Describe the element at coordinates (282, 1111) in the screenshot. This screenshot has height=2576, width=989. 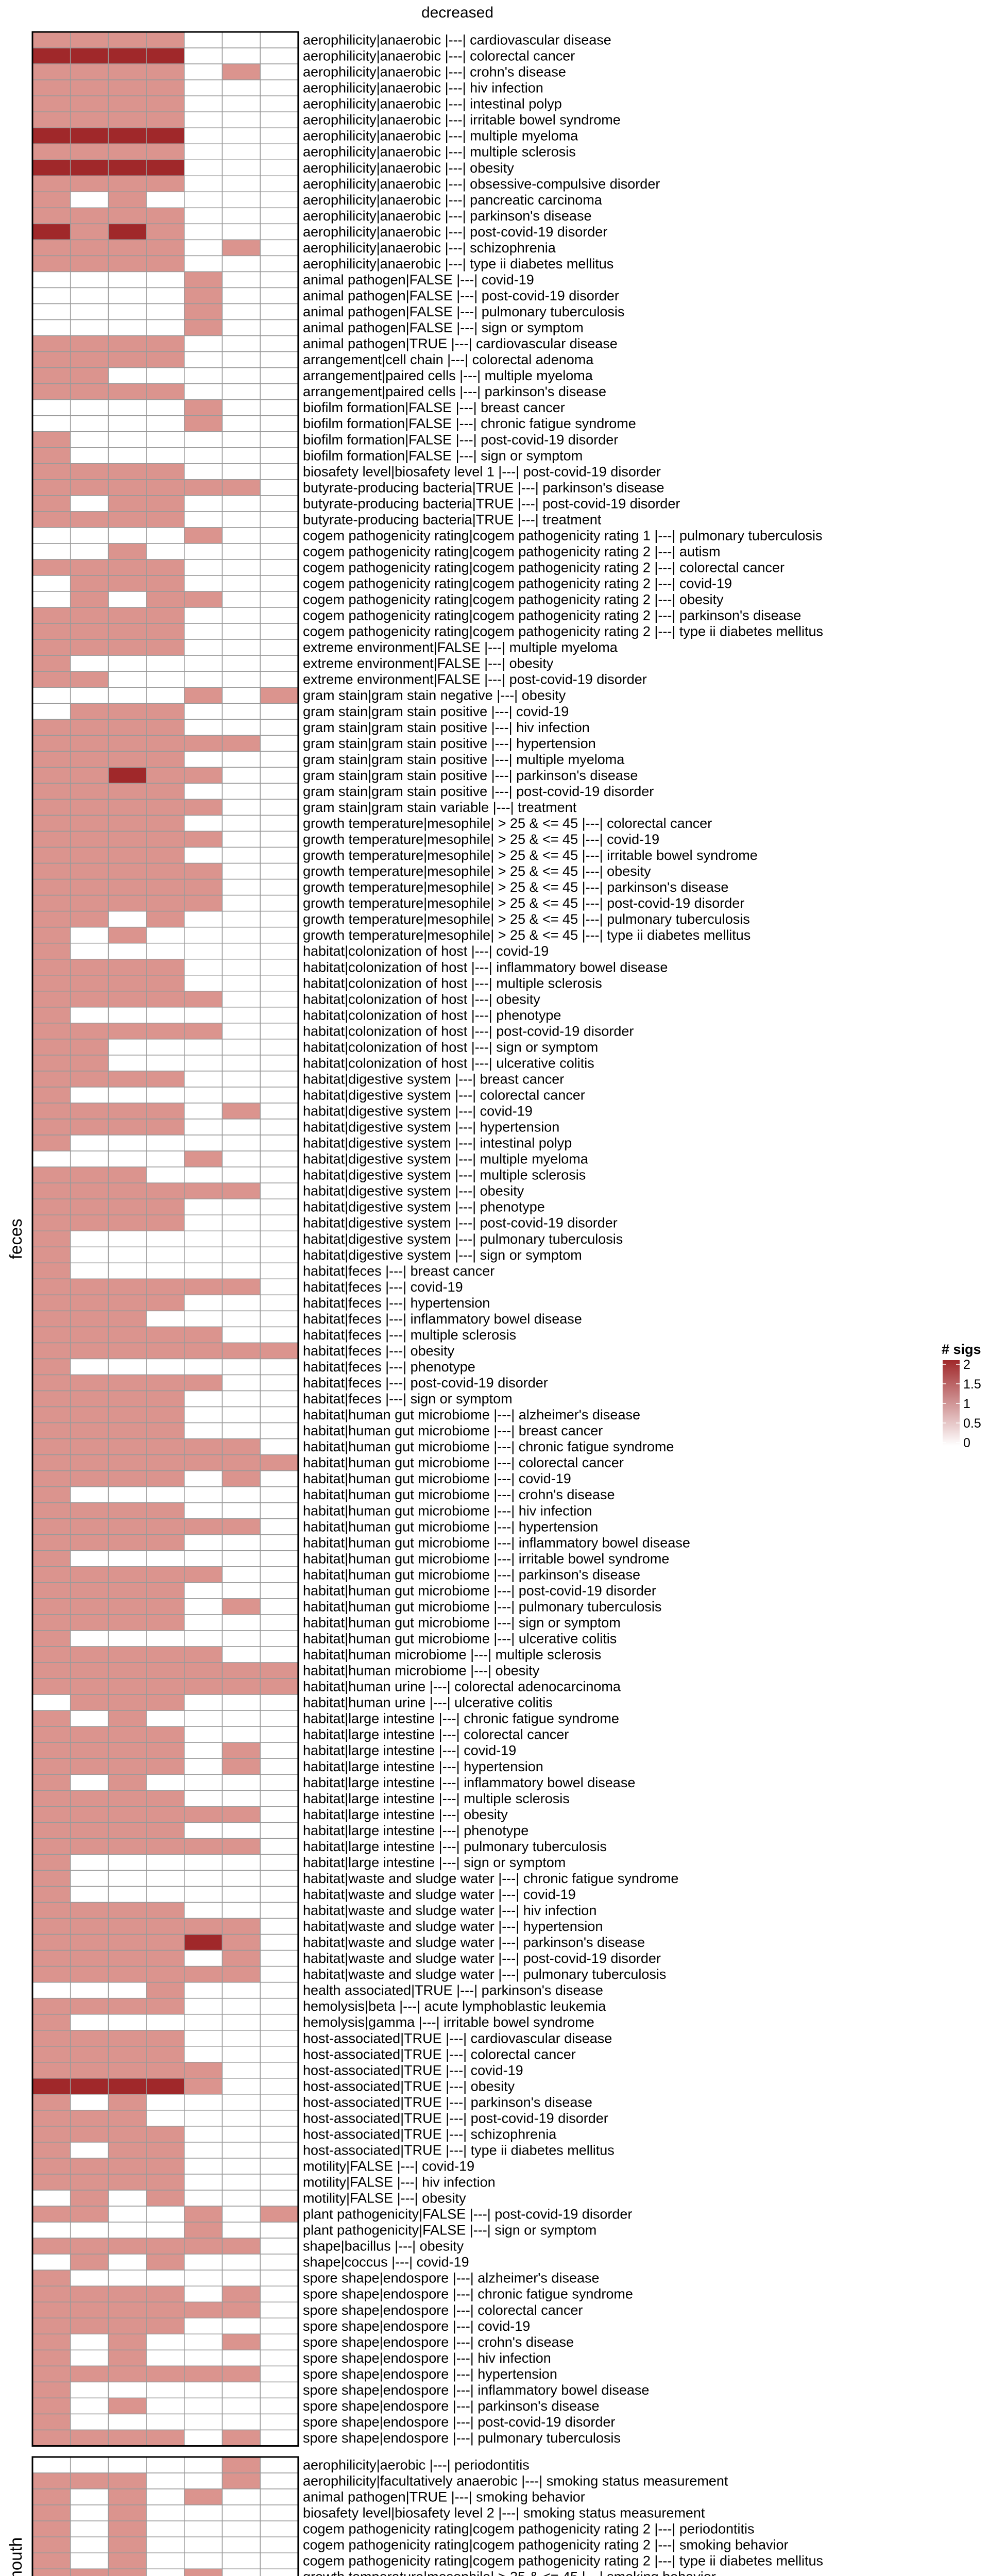
I see `heatmap-row: habitat|digestive system |---| covid-19` at that location.